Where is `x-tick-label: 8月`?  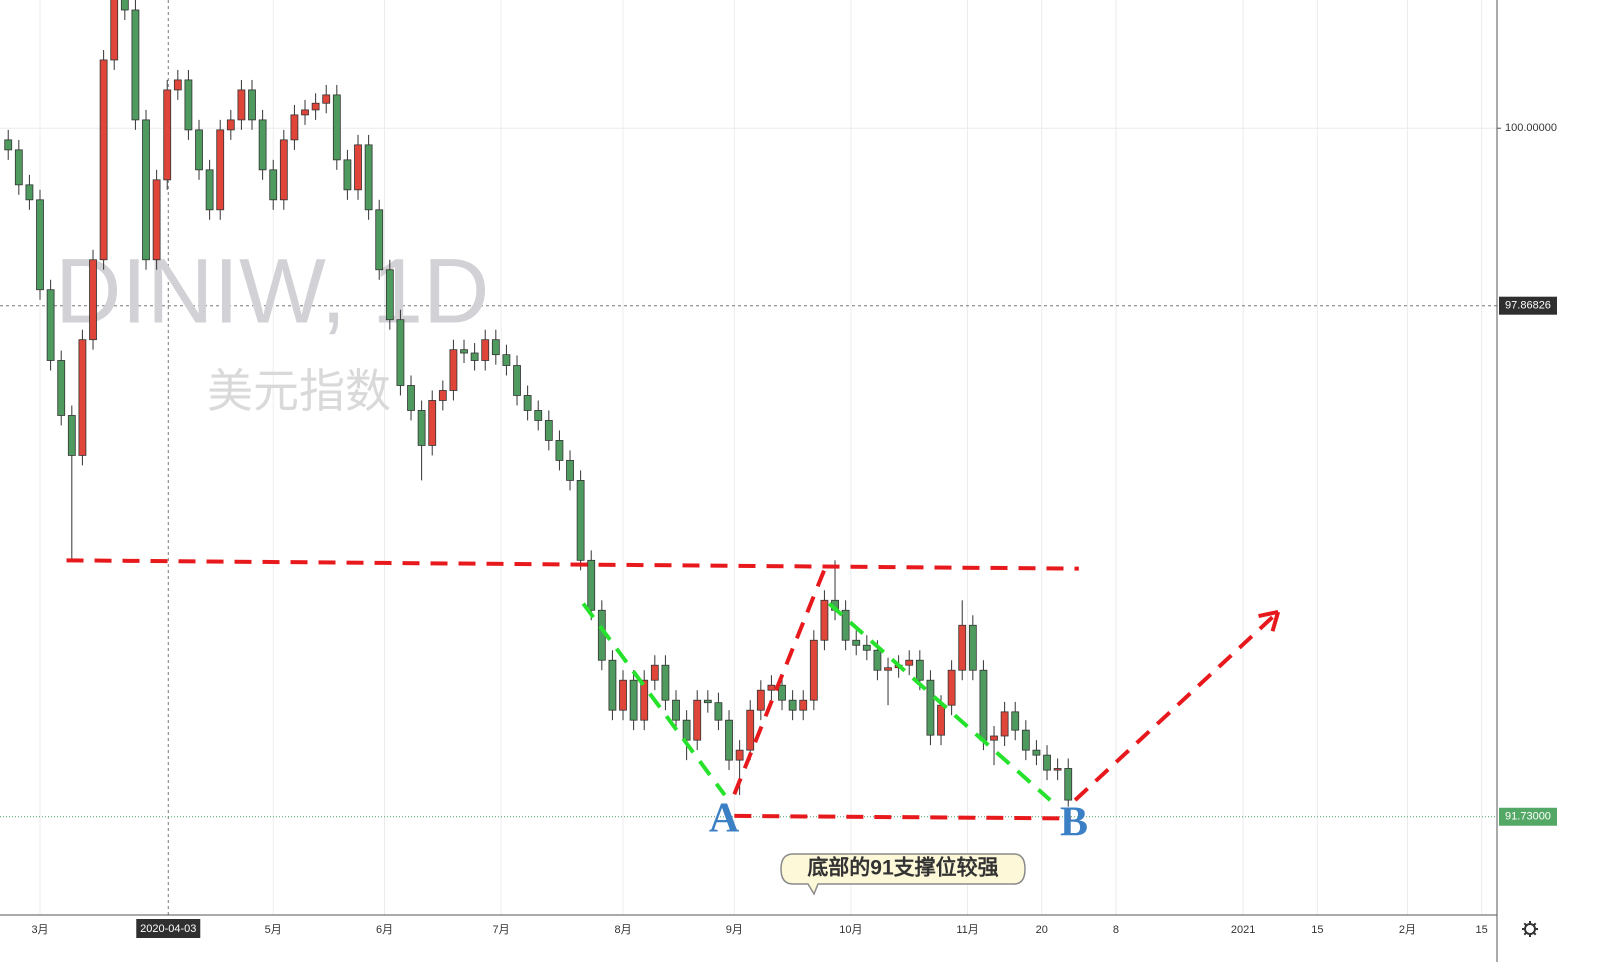
x-tick-label: 8月 is located at coordinates (622, 930).